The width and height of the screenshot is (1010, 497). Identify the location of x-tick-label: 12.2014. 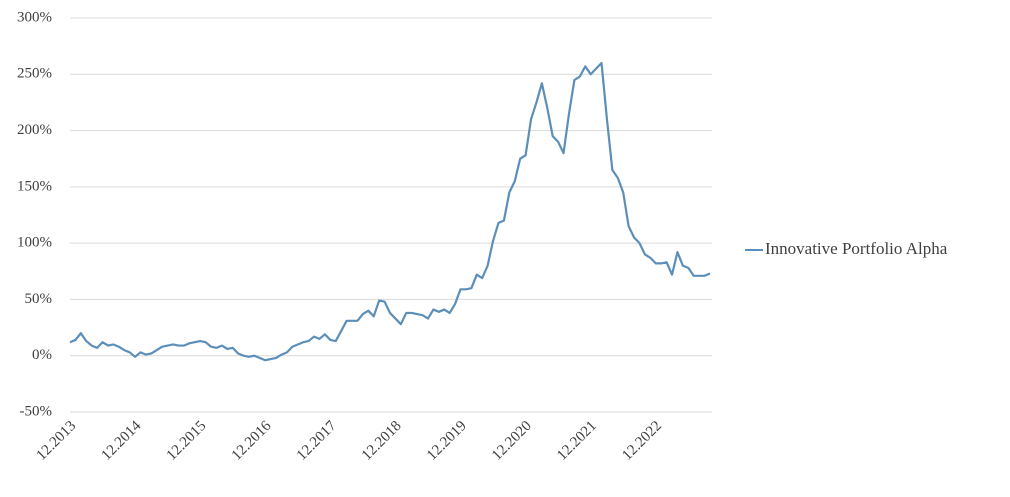
(122, 441).